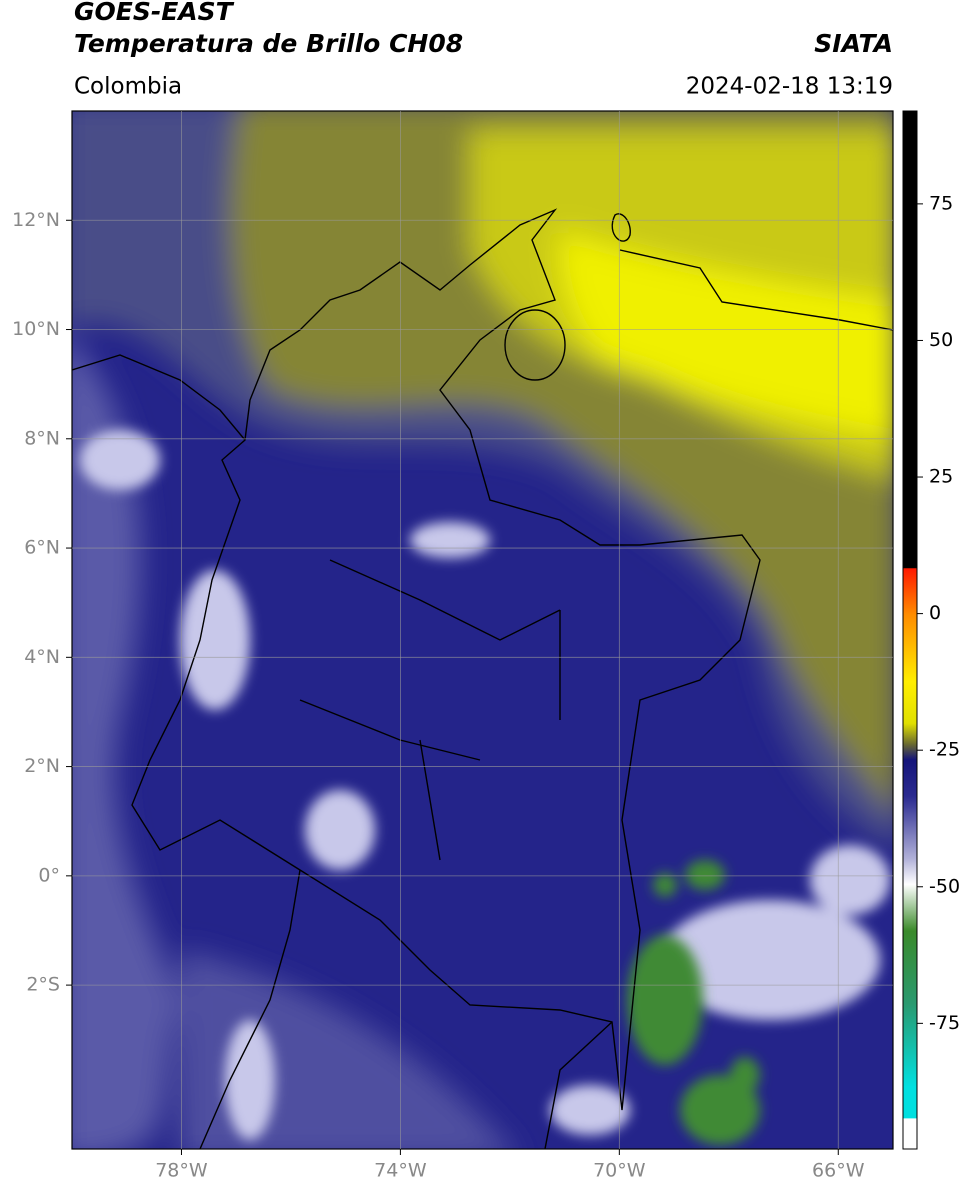 The width and height of the screenshot is (966, 1190). I want to click on datetime: 2024-02-18 13:19, so click(789, 87).